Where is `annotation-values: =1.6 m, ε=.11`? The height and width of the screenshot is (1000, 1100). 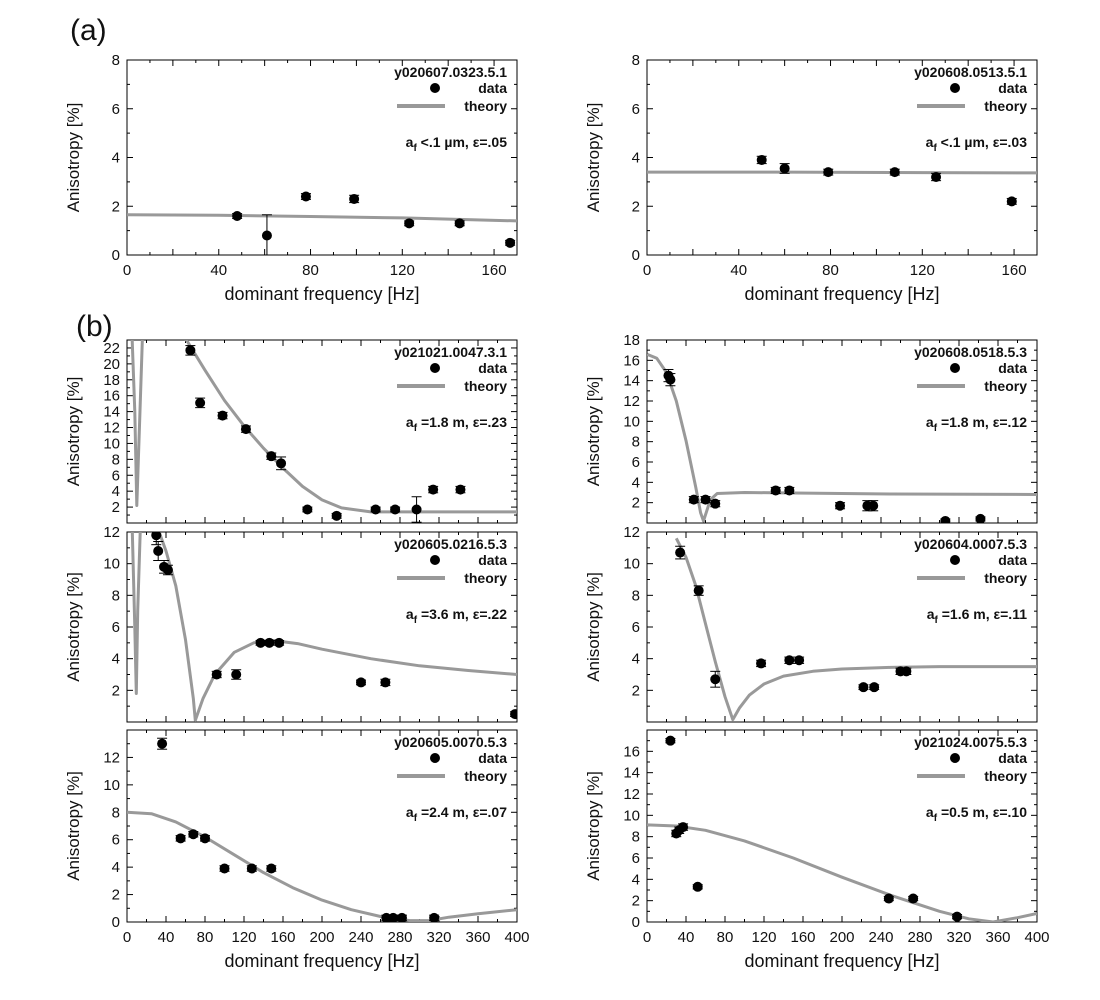 annotation-values: =1.6 m, ε=.11 is located at coordinates (982, 614).